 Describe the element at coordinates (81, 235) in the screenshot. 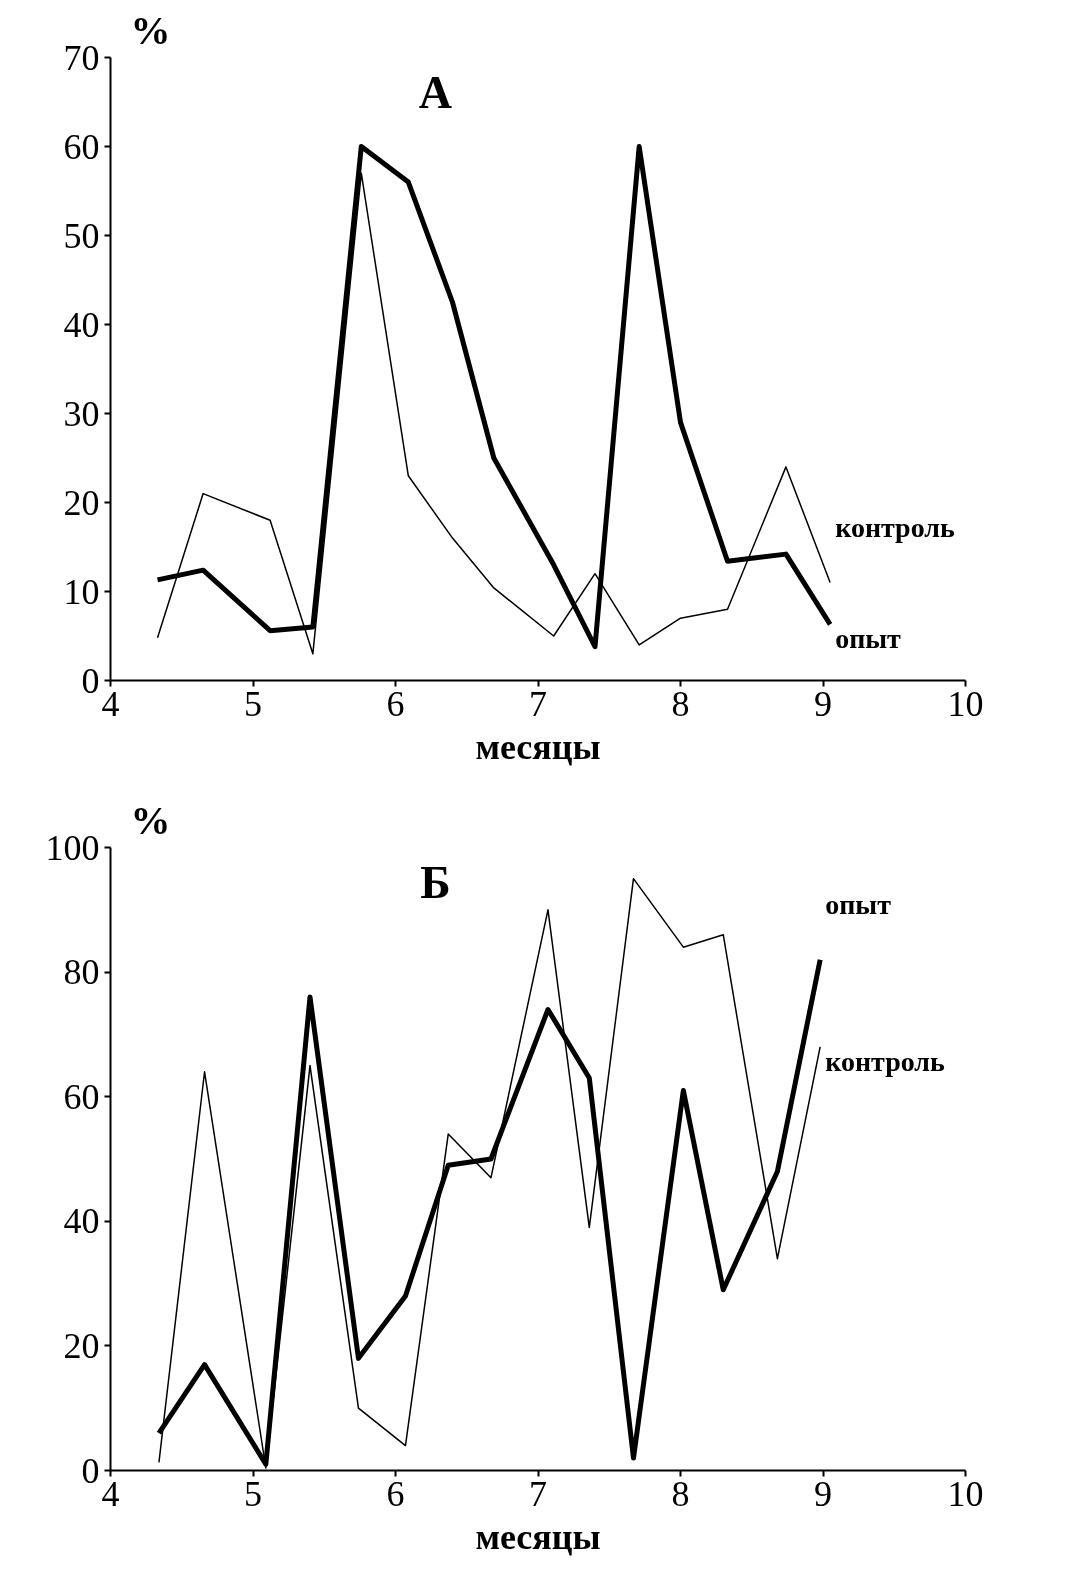

I see `y-tick-label: 50` at that location.